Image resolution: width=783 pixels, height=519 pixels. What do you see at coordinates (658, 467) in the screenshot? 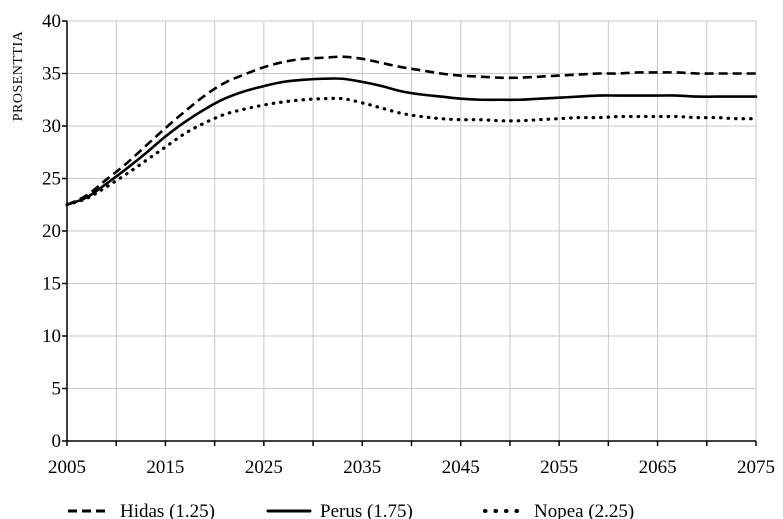
I see `x-tick-label: 2065` at bounding box center [658, 467].